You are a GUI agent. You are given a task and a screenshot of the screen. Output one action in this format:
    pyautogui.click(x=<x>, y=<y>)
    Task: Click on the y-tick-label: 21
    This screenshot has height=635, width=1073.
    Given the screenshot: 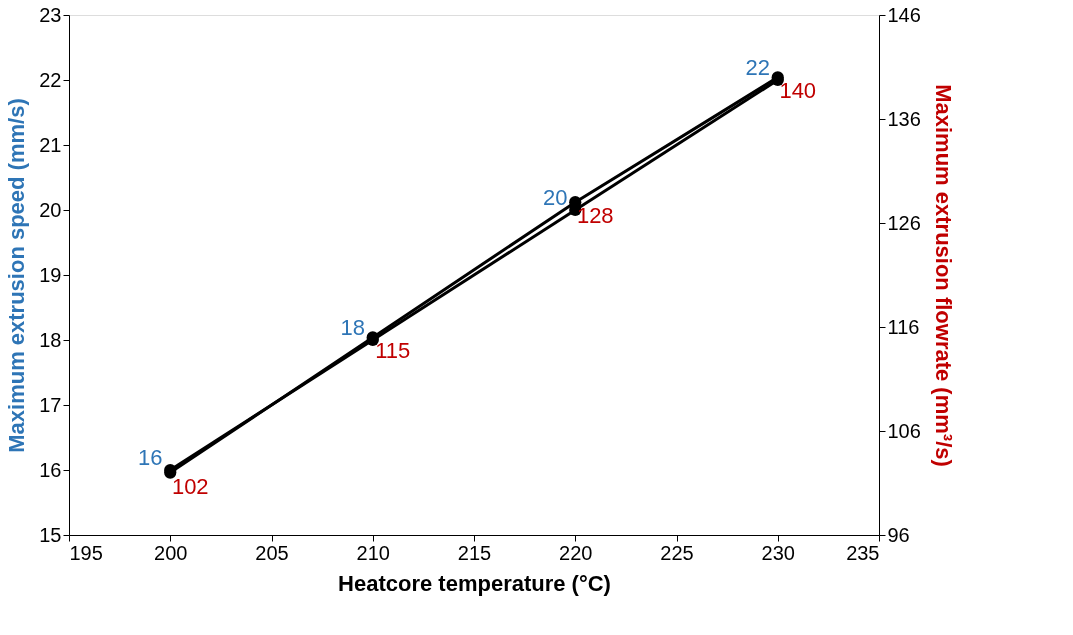 What is the action you would take?
    pyautogui.click(x=50, y=144)
    